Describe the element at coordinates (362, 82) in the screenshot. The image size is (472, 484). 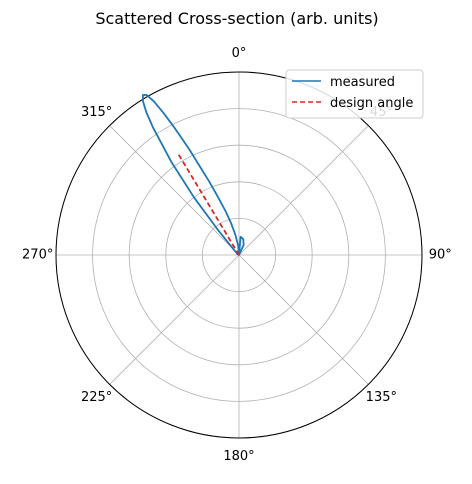
I see `legend-label-measured: measured` at that location.